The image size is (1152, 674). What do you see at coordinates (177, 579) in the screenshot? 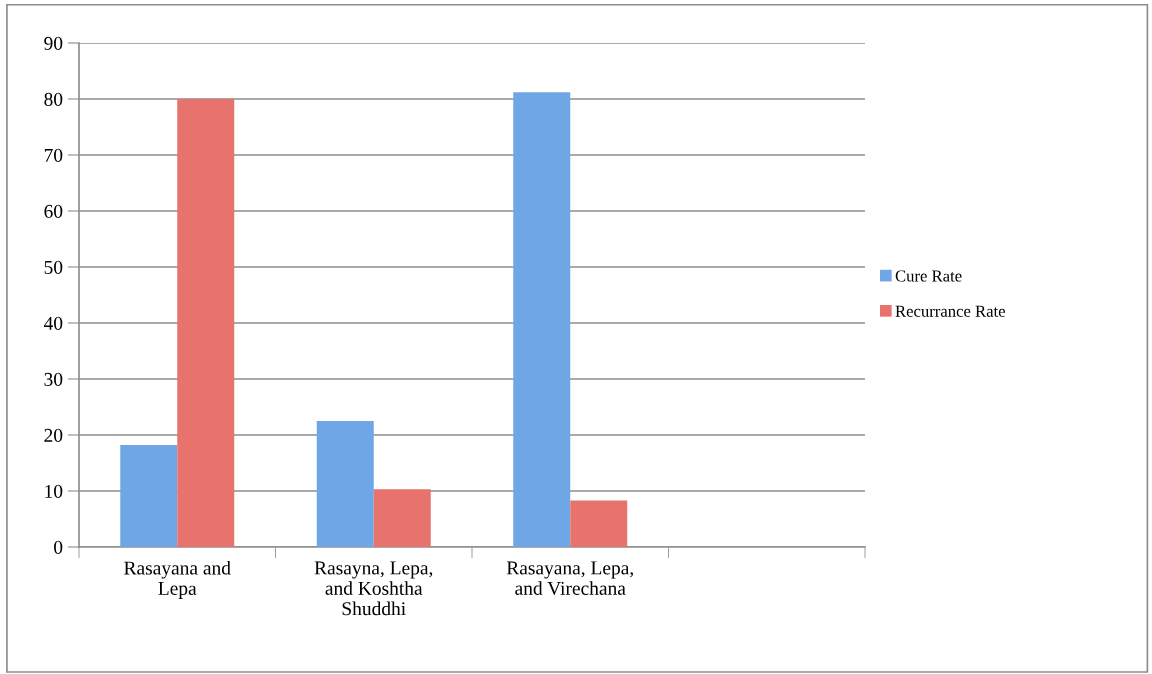
I see `x-tick-label: Rasayana and Lepa` at bounding box center [177, 579].